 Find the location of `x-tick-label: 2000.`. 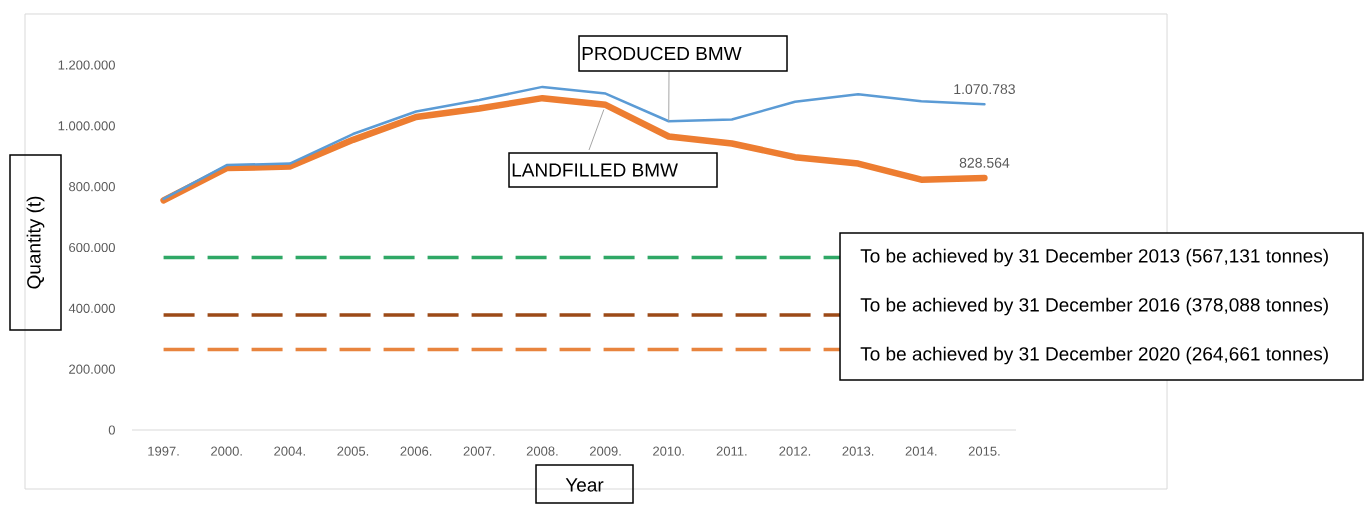

x-tick-label: 2000. is located at coordinates (226, 451).